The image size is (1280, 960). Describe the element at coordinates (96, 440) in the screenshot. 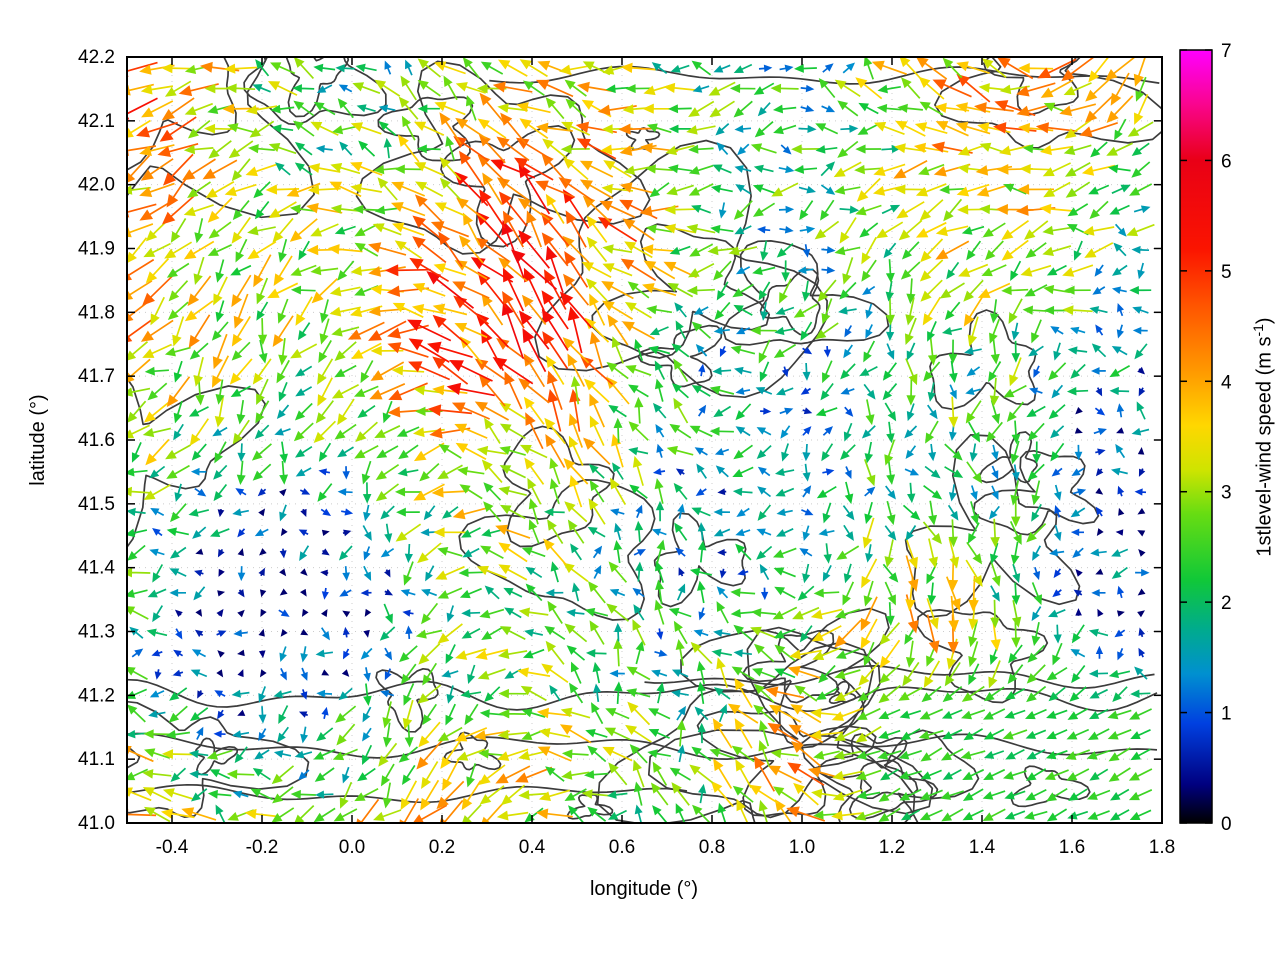

I see `y-tick-label: 41.6` at that location.